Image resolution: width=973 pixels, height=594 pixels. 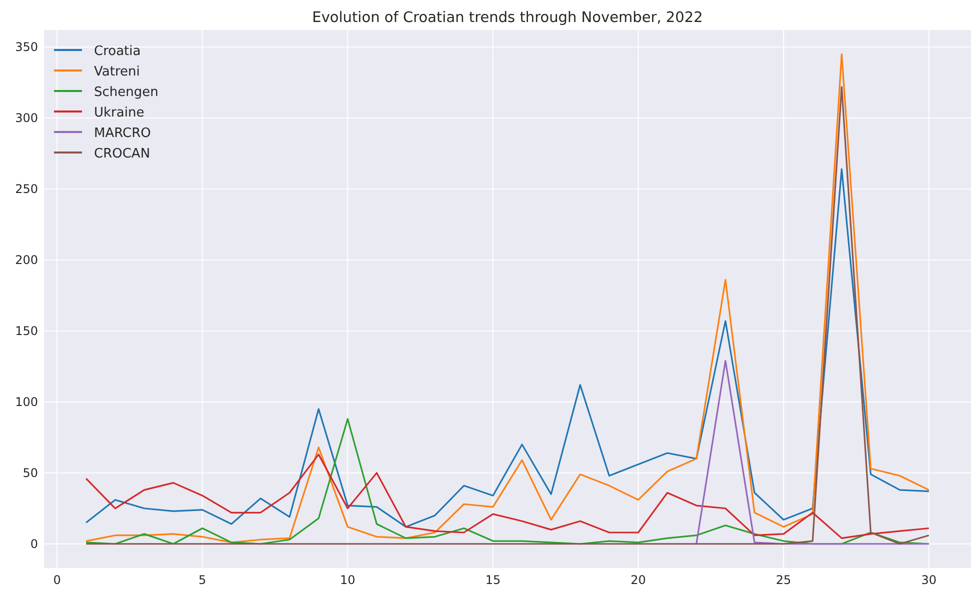 I want to click on legend-label: Vatreni, so click(x=117, y=72).